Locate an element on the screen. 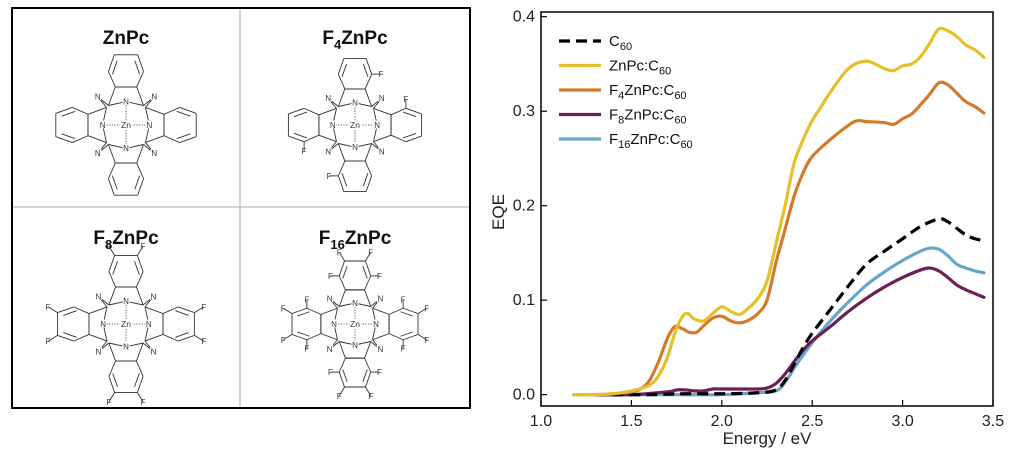 The width and height of the screenshot is (1023, 456). f16znpc-structure: N N N N N N N N Zn F F F F F F F F F F F F F F F F is located at coordinates (355, 324).